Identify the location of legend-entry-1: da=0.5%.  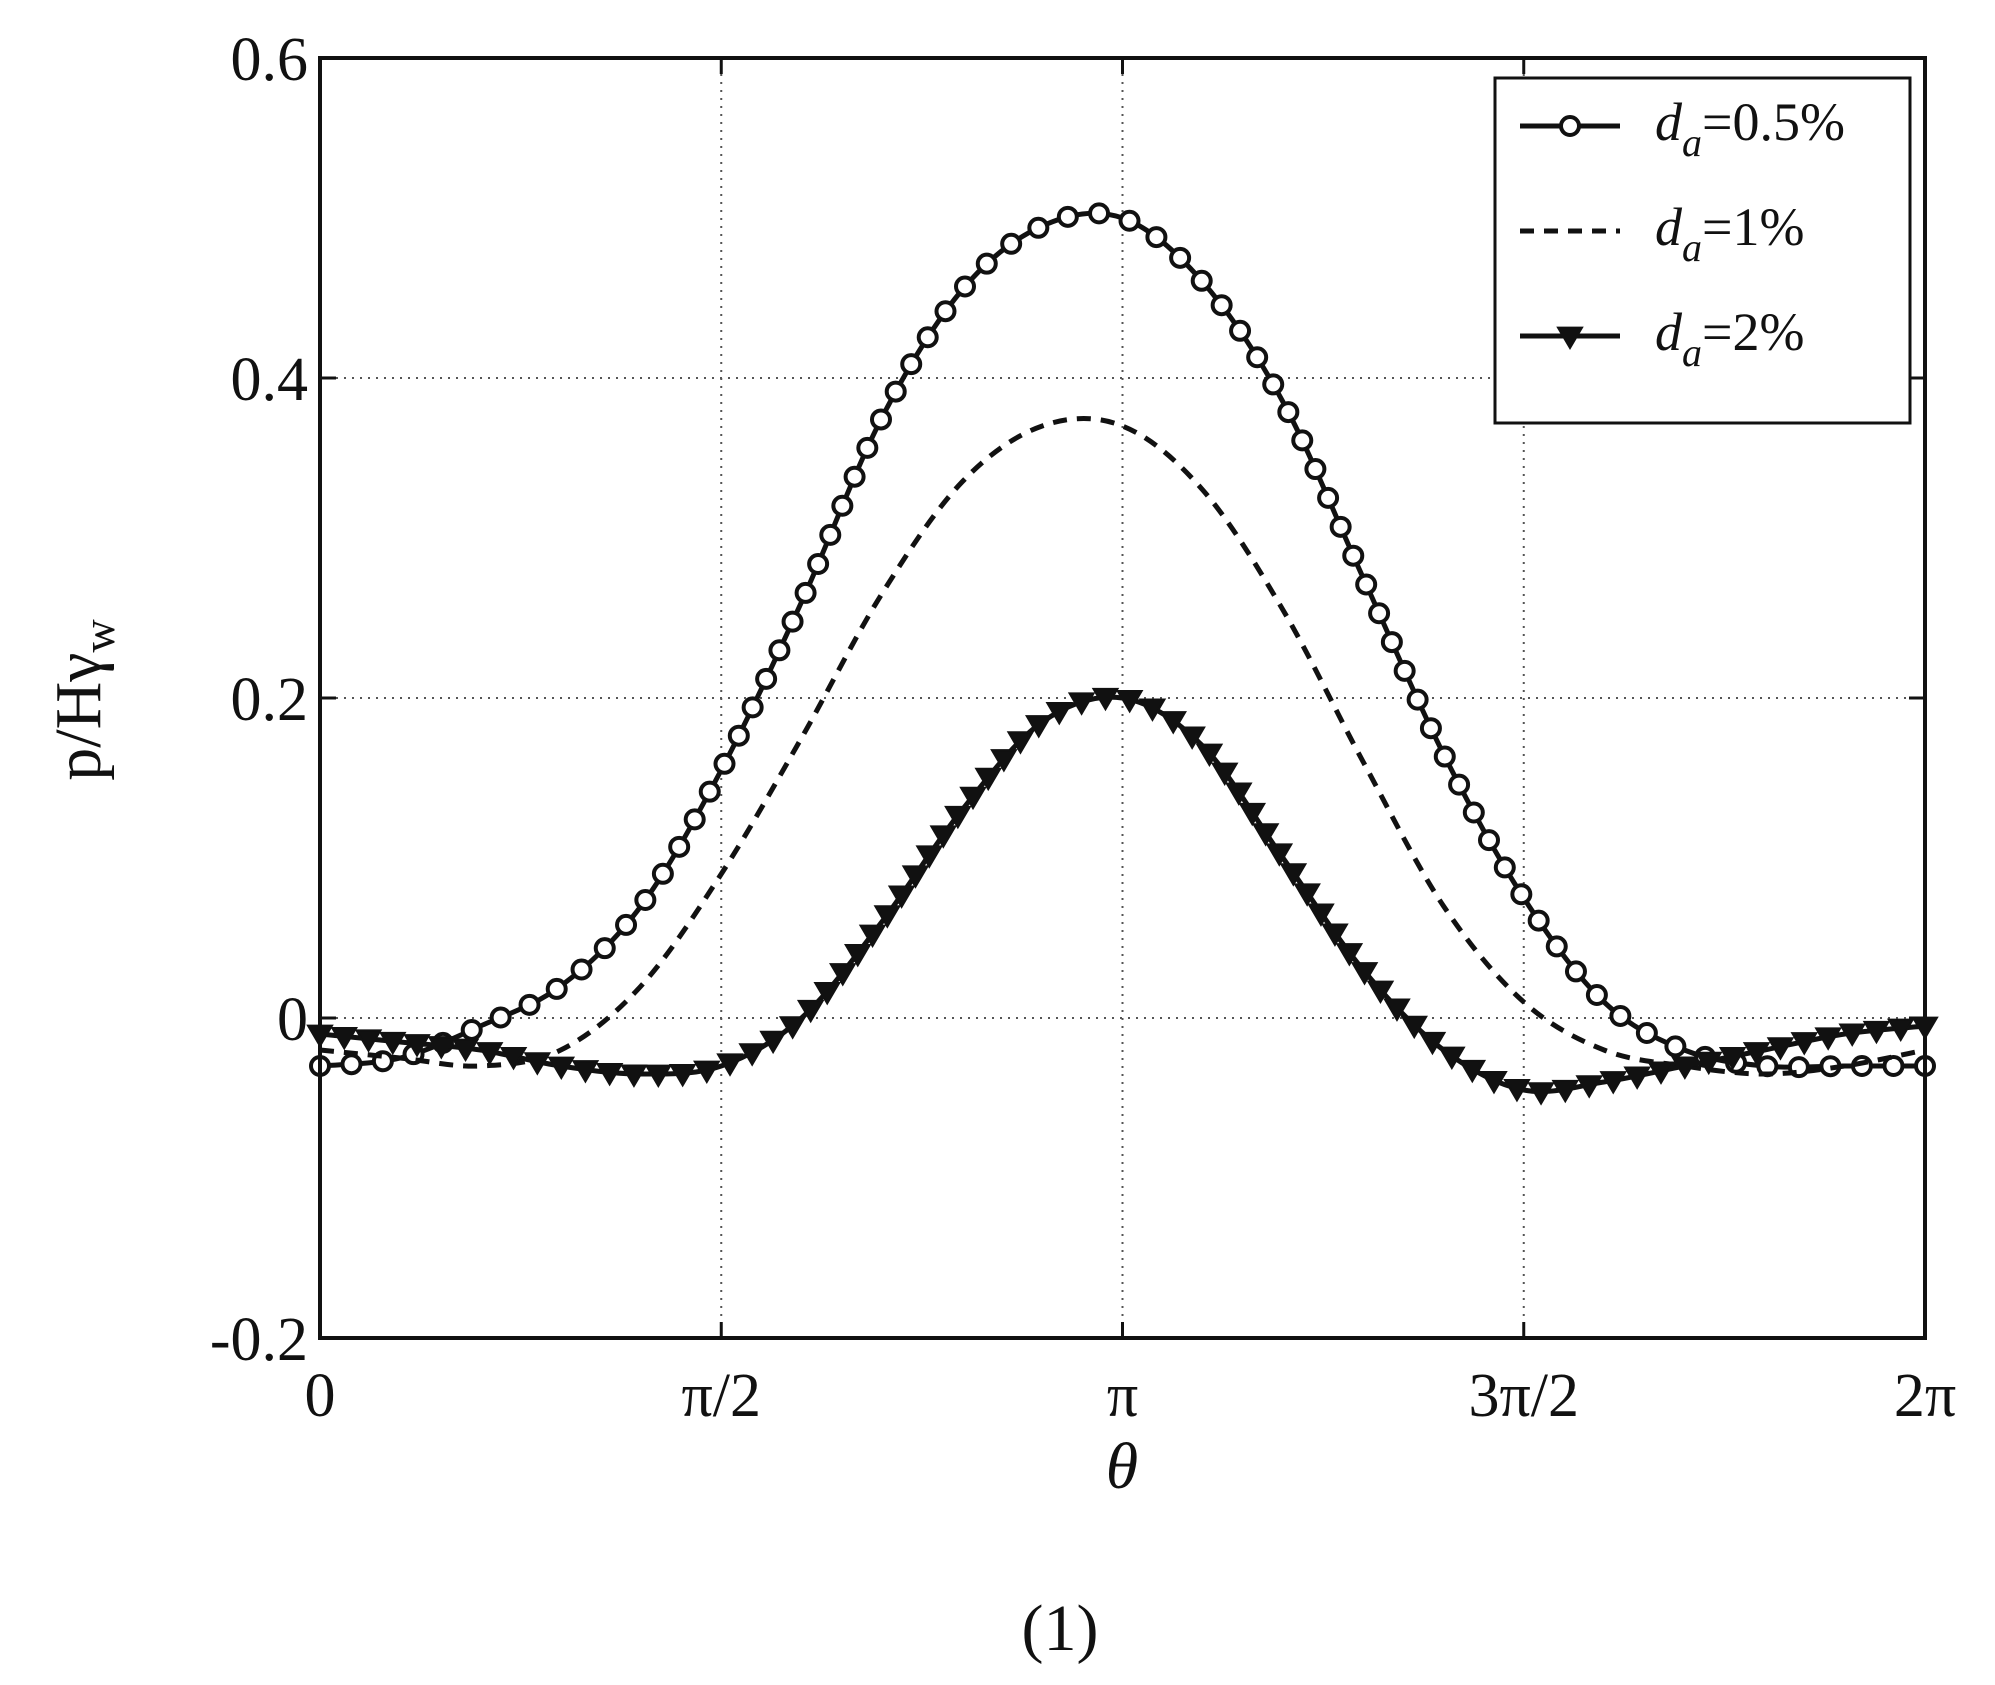
(1682, 128).